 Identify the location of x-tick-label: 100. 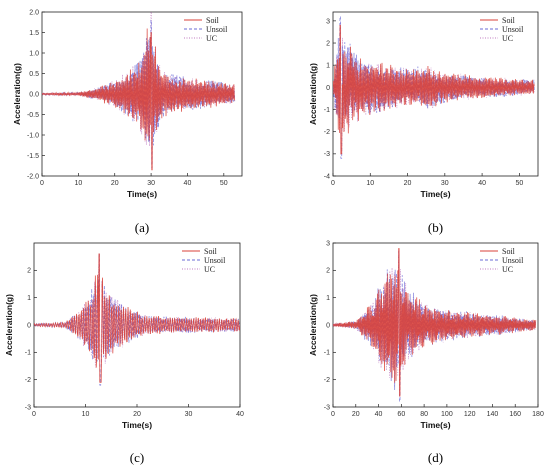
(447, 414).